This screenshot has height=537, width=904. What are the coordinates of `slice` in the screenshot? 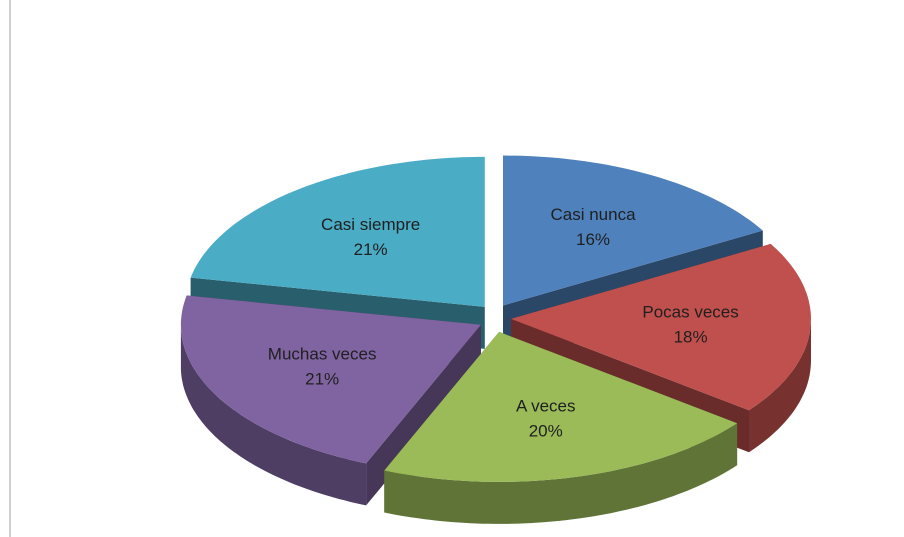 It's located at (561, 427).